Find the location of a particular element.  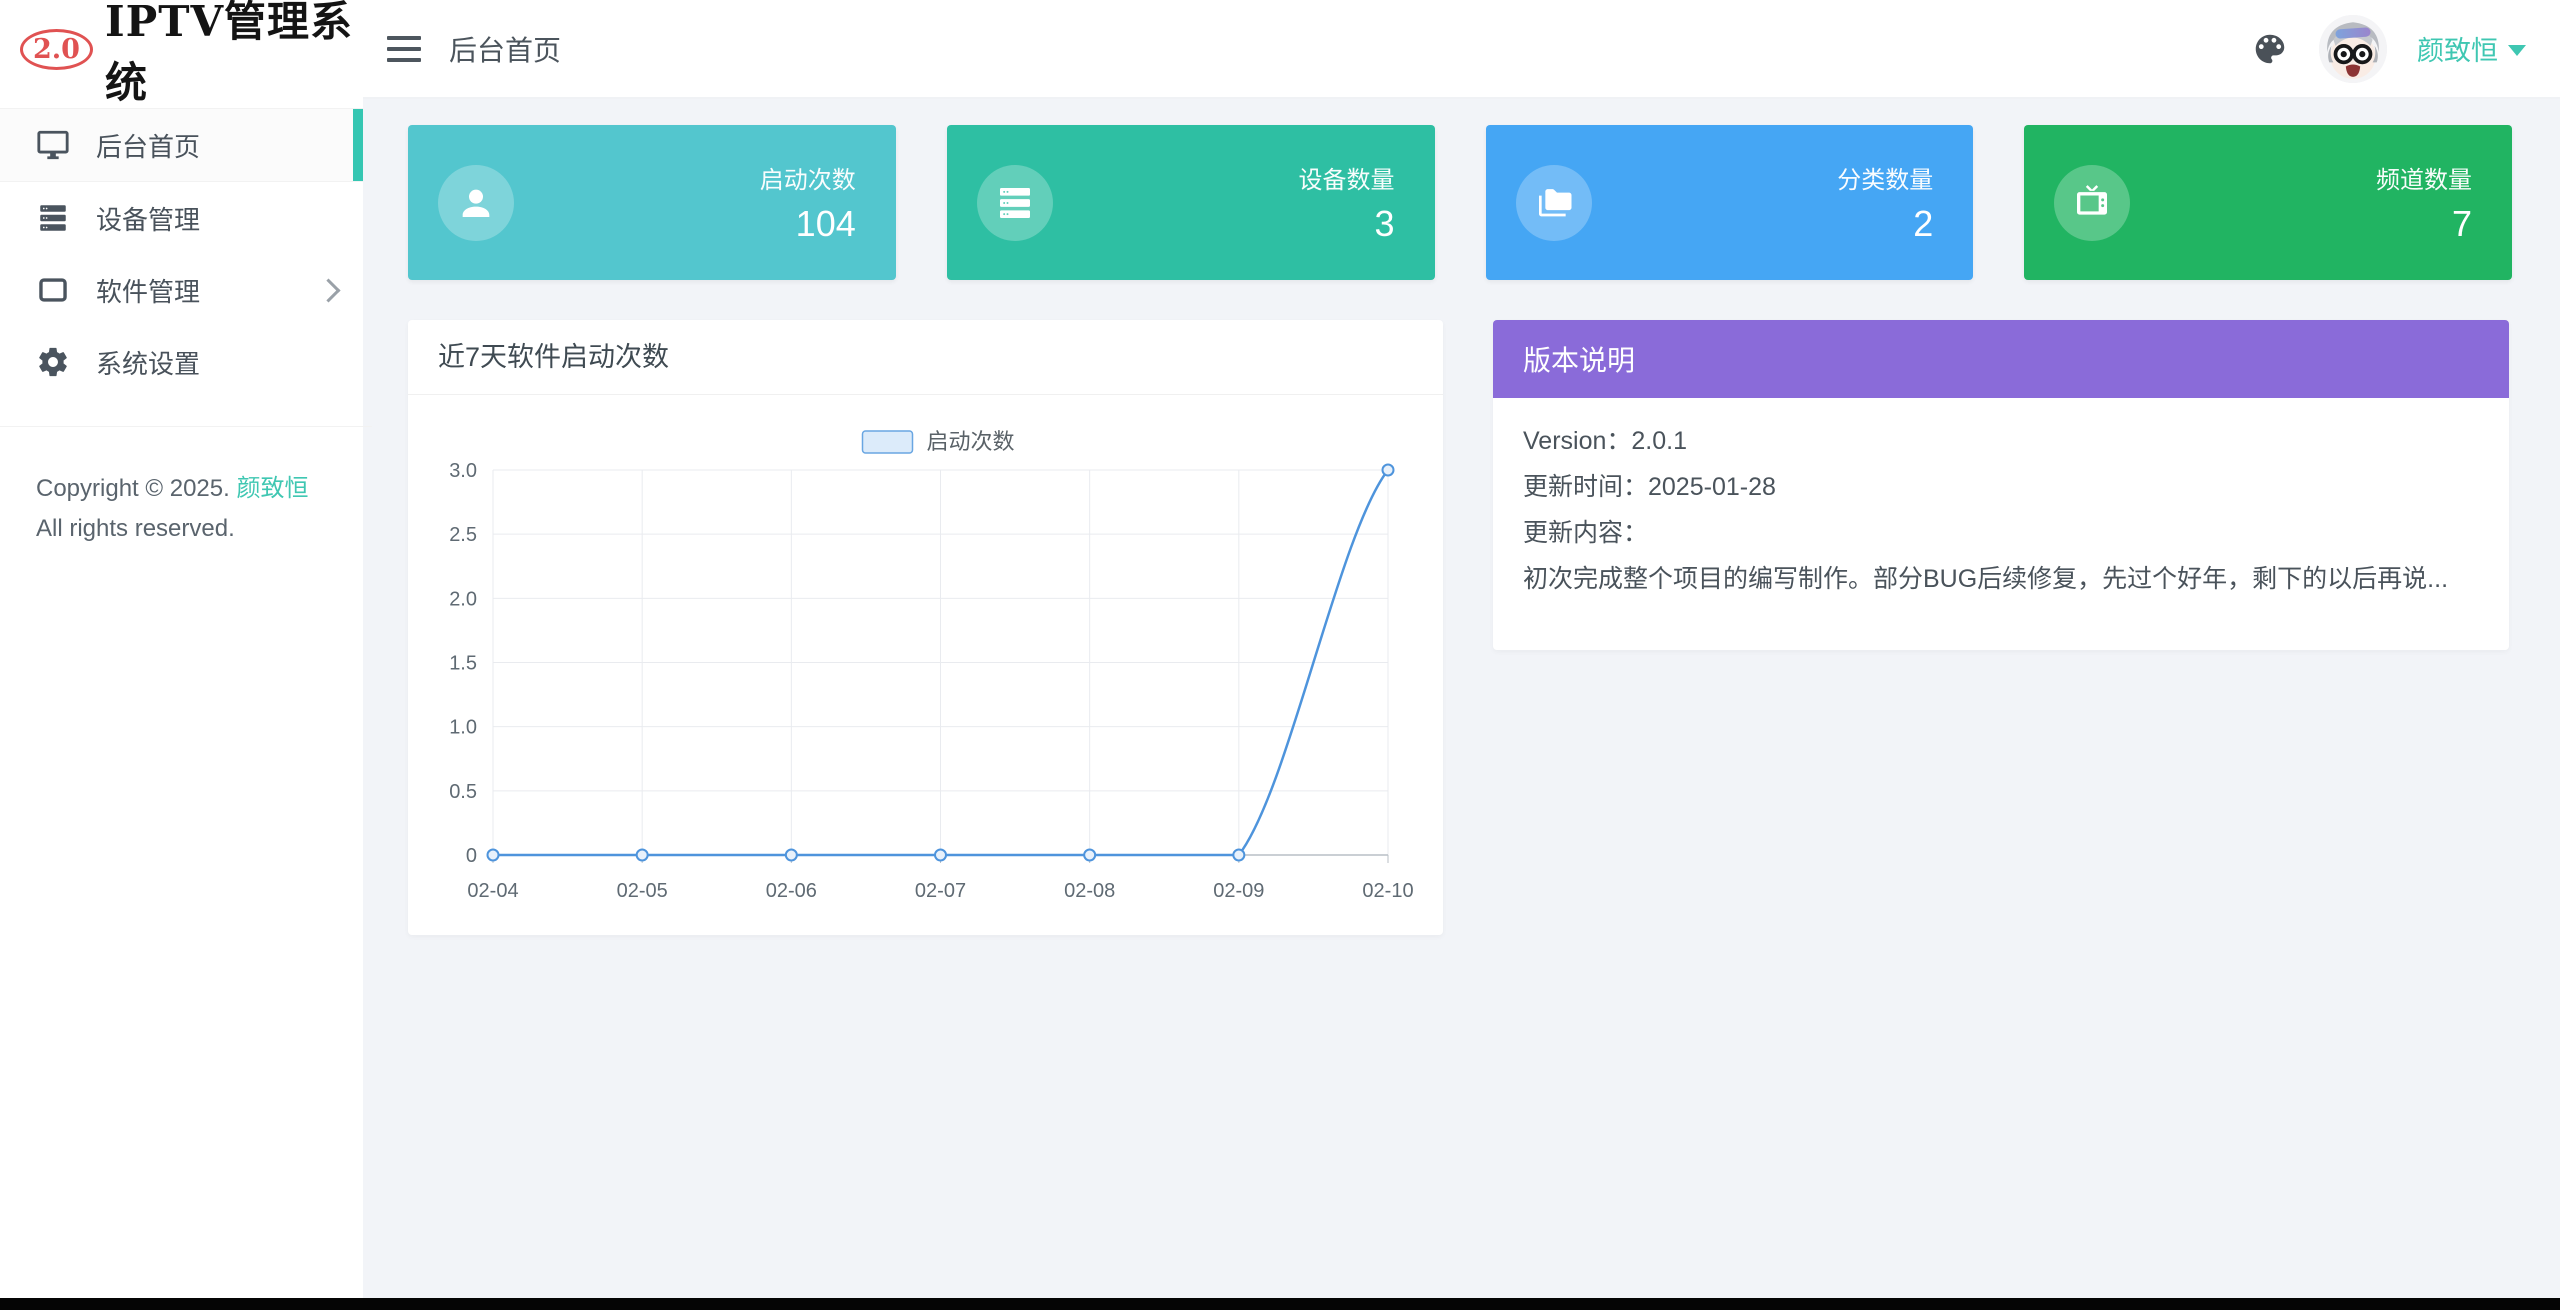

sidebar-item-label: 系统设置 is located at coordinates (148, 363).